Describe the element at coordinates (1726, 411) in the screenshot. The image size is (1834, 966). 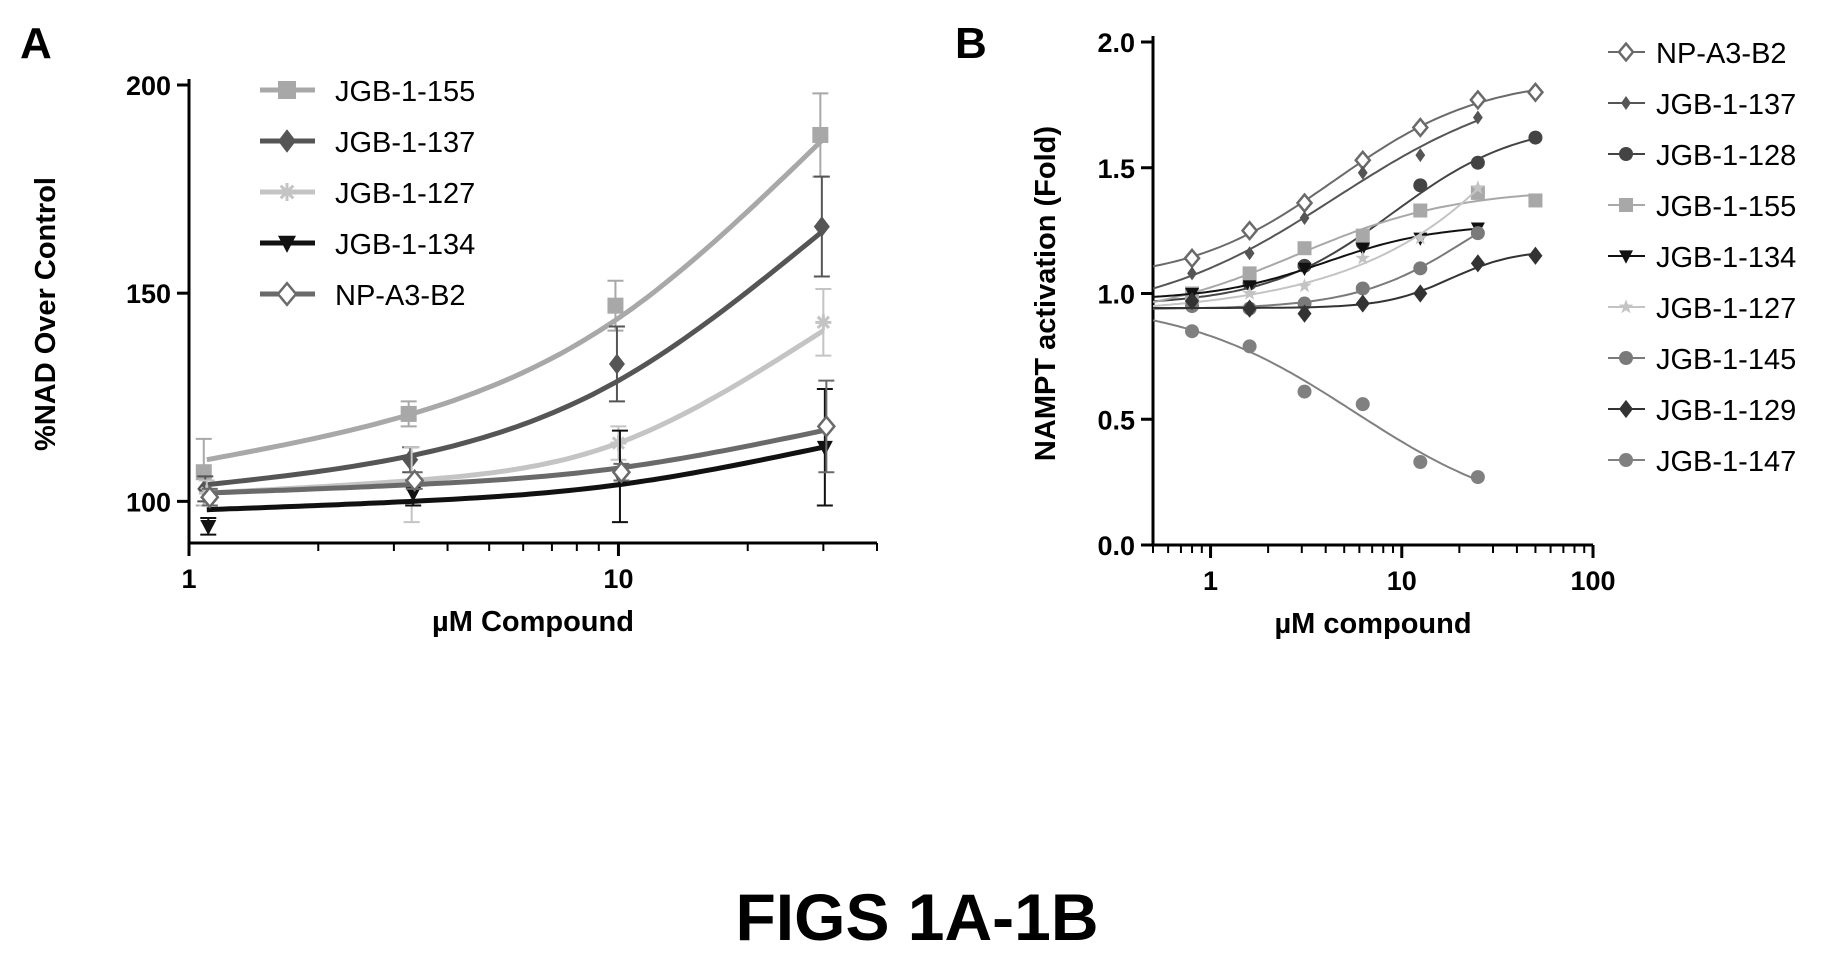
I see `legend-label: JGB-1-129` at that location.